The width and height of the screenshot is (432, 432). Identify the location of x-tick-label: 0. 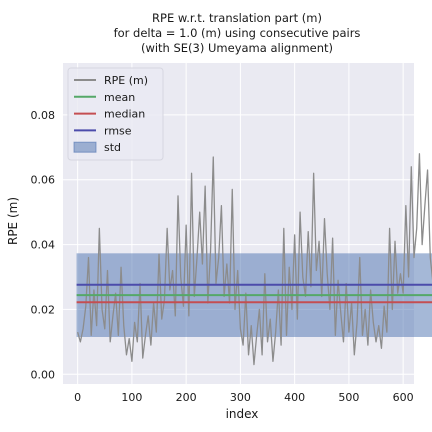
(77, 397).